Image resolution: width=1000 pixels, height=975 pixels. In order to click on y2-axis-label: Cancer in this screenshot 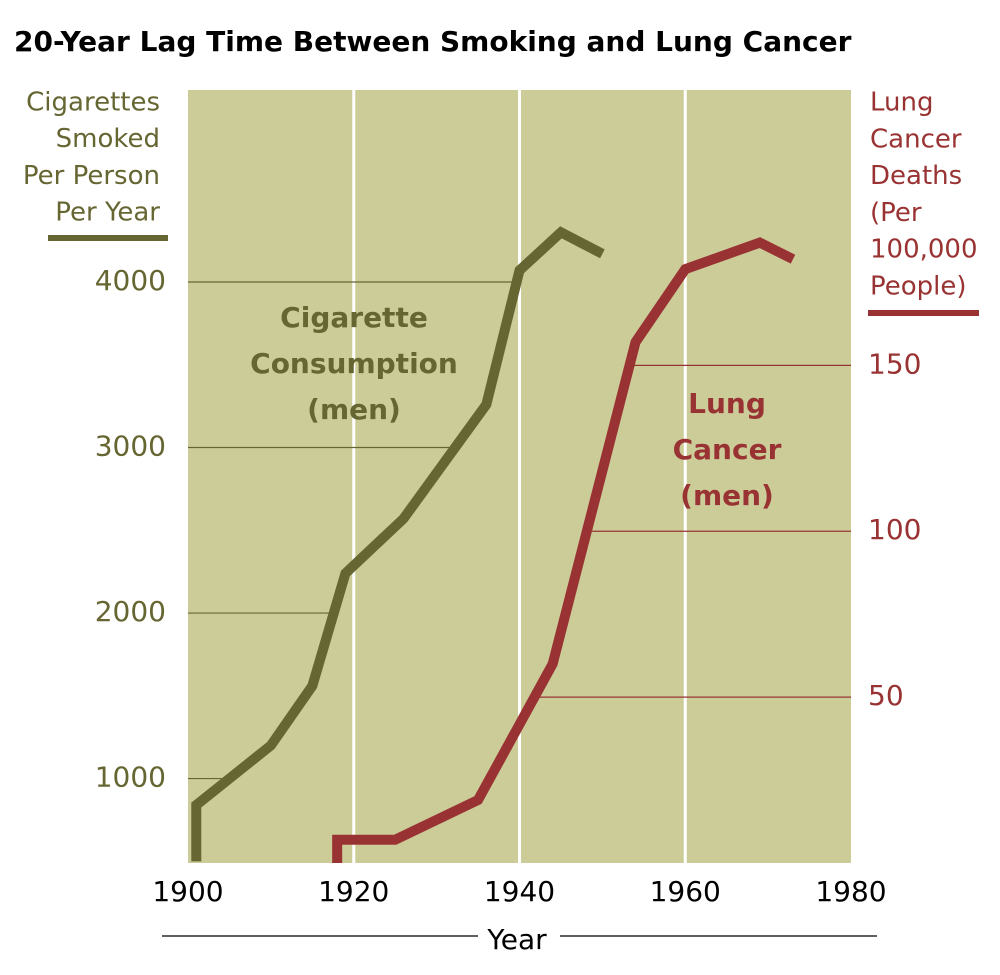, I will do `click(916, 139)`.